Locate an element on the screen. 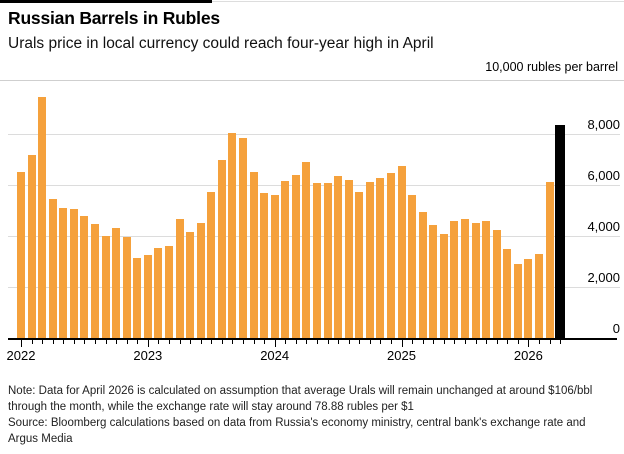 This screenshot has width=624, height=454. y-tick-label: 8,000 is located at coordinates (603, 124).